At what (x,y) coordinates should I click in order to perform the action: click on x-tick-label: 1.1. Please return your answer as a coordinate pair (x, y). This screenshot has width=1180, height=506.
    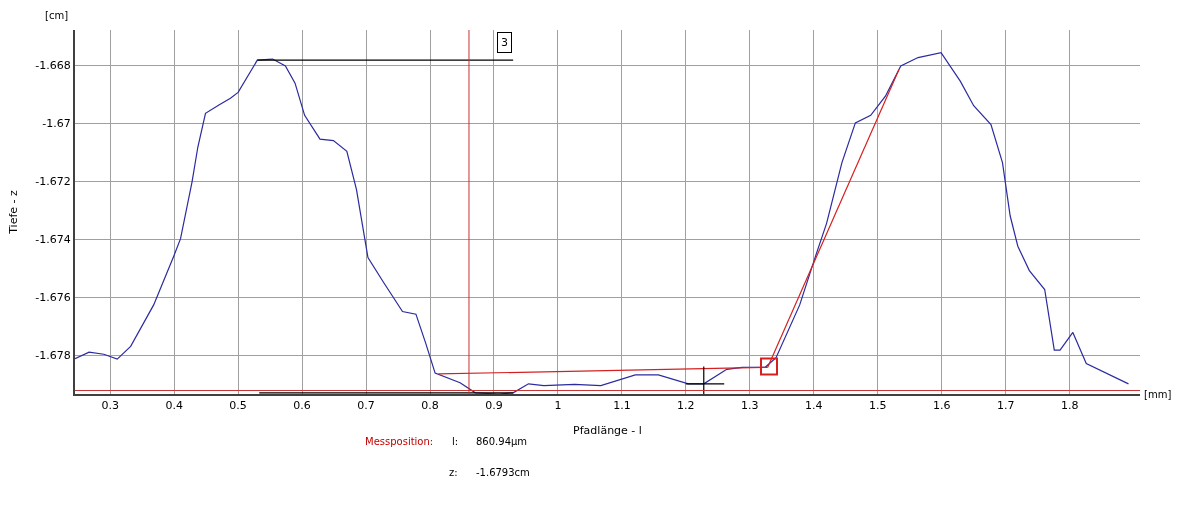
    Looking at the image, I should click on (622, 406).